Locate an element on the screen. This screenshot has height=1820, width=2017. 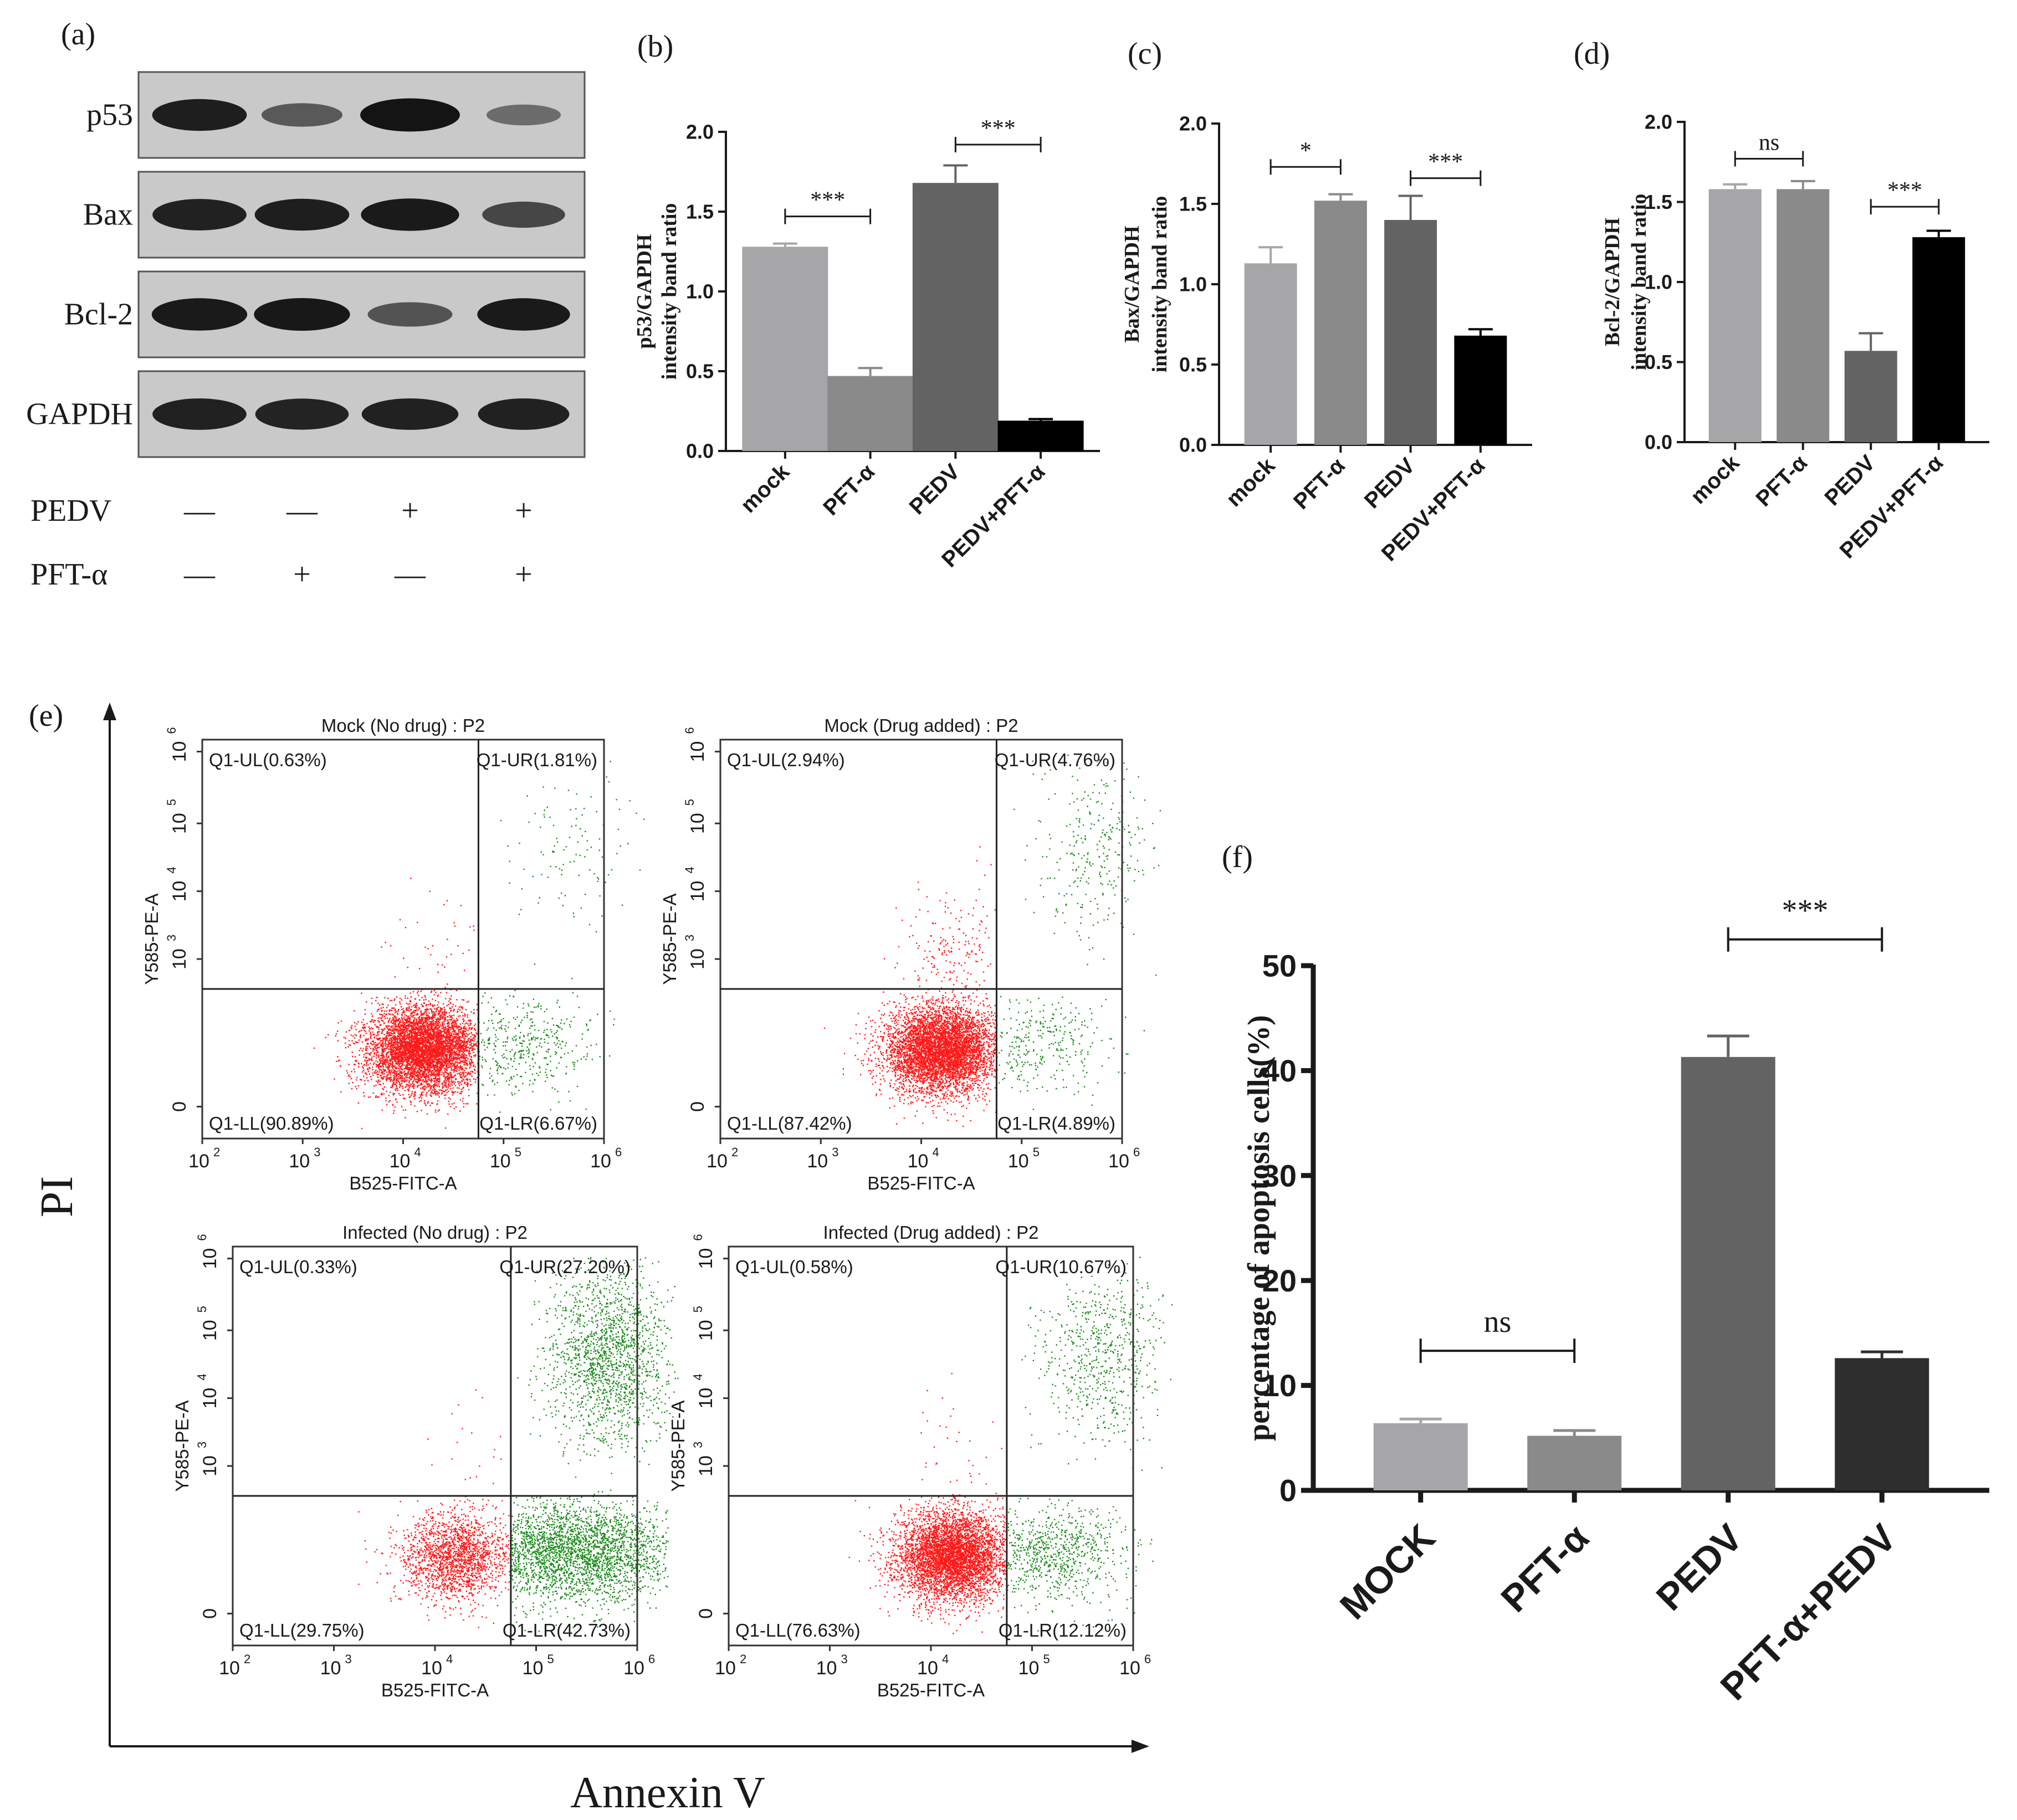
significance-label: * is located at coordinates (1306, 150).